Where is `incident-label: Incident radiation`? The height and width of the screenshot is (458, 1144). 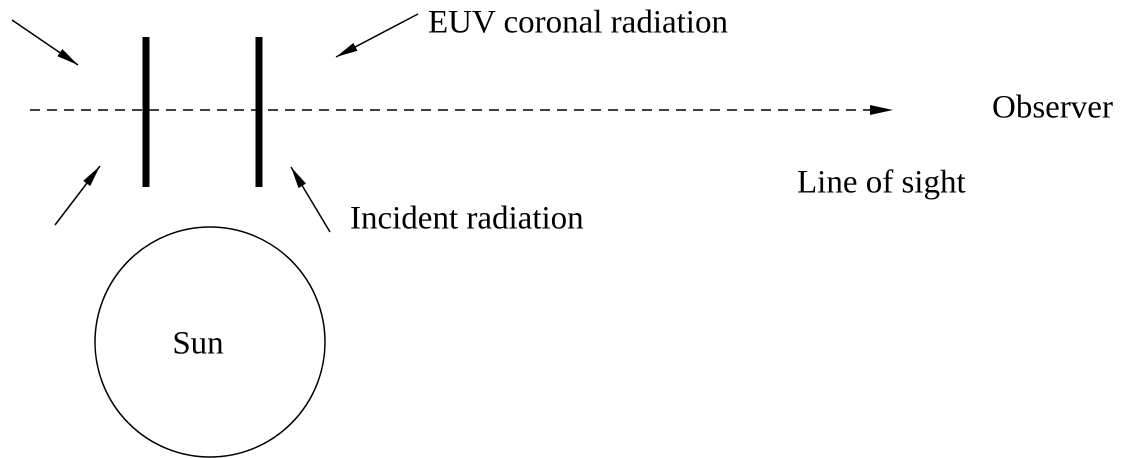 incident-label: Incident radiation is located at coordinates (467, 219).